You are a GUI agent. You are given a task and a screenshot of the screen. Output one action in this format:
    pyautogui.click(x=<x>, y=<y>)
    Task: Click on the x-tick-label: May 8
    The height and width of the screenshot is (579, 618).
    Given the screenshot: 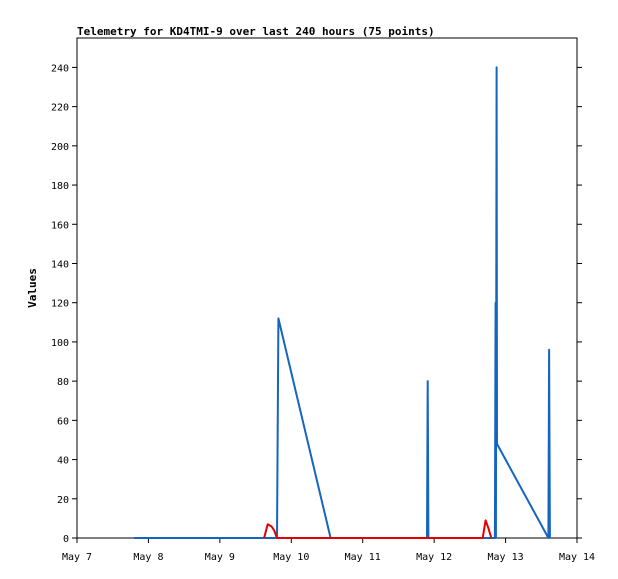 What is the action you would take?
    pyautogui.click(x=148, y=557)
    